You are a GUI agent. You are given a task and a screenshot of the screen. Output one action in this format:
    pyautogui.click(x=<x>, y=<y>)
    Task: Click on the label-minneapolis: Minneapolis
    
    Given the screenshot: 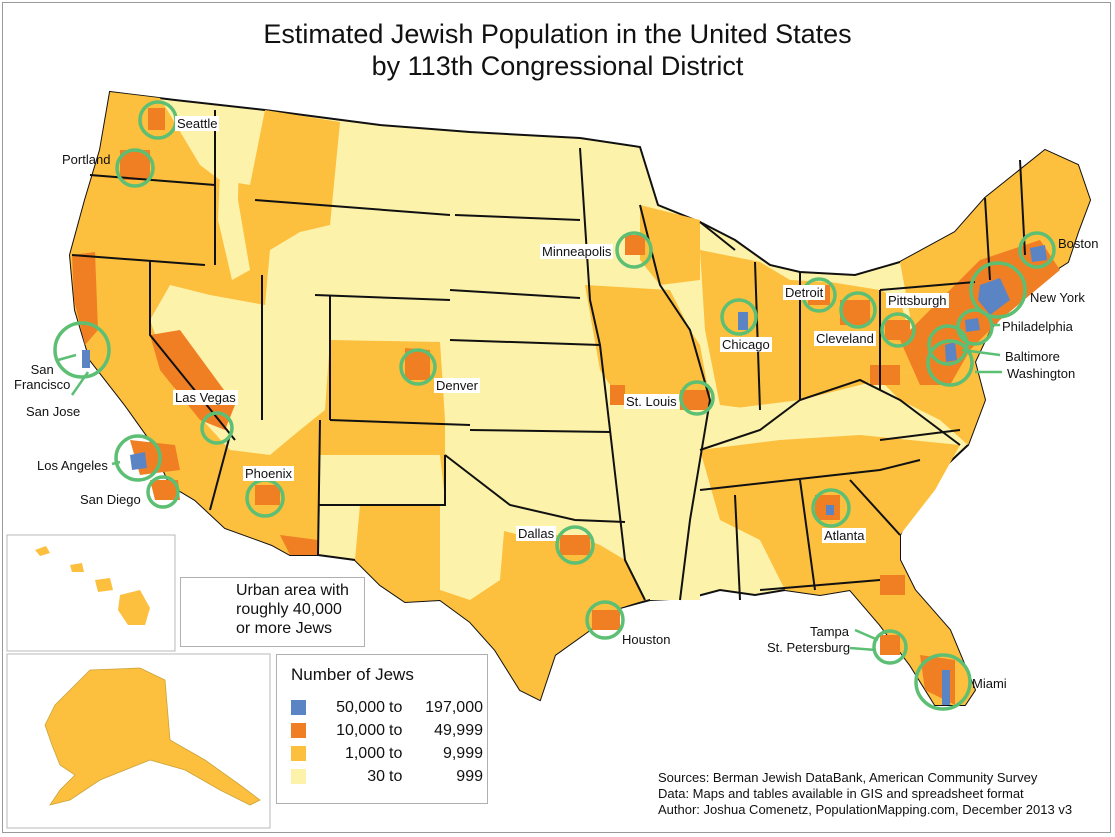 What is the action you would take?
    pyautogui.click(x=577, y=251)
    